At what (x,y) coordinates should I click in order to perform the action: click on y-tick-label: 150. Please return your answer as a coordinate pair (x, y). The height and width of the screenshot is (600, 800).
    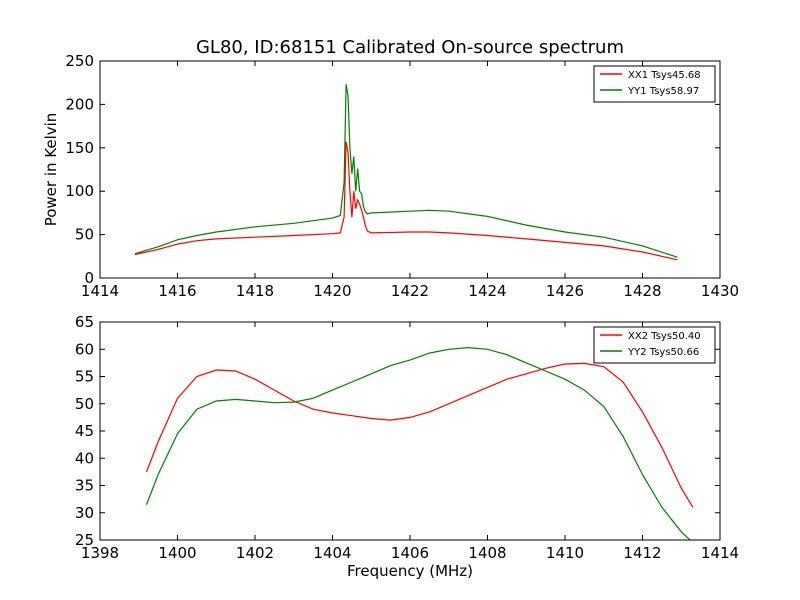
    Looking at the image, I should click on (79, 148).